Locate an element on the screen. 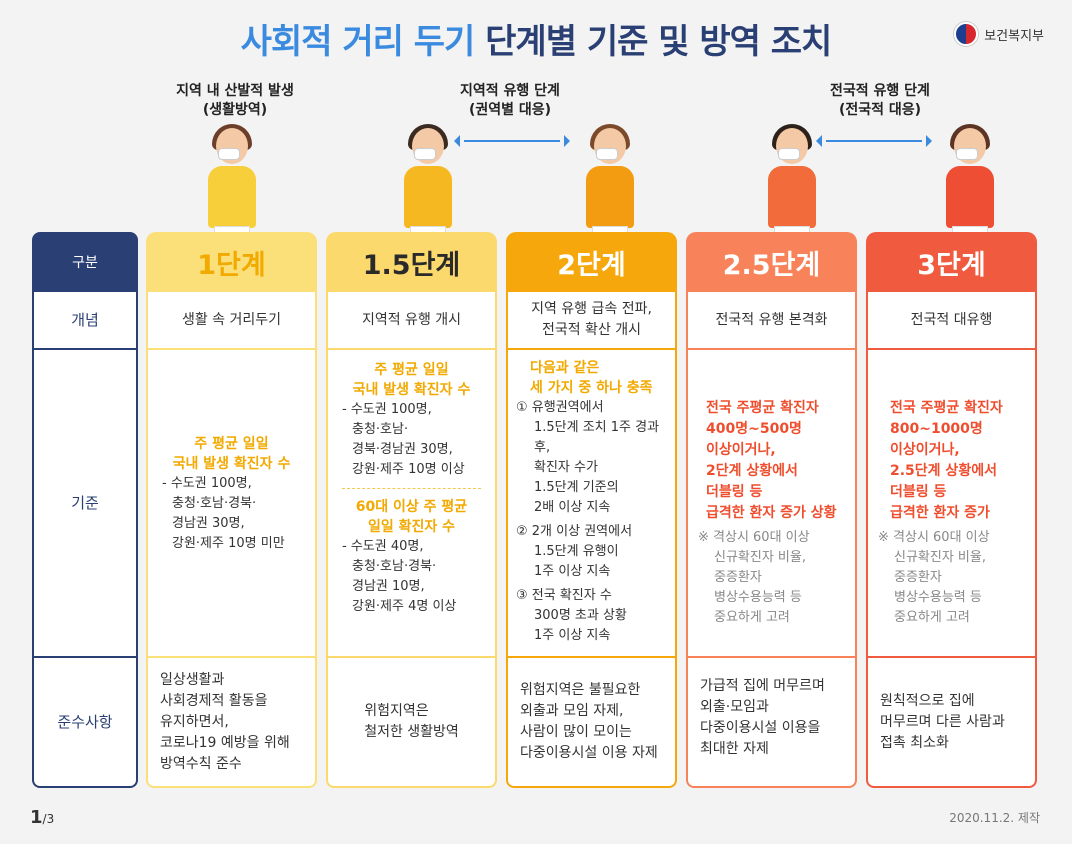  level-3-rule-line: 접촉 최소화 is located at coordinates (914, 742).